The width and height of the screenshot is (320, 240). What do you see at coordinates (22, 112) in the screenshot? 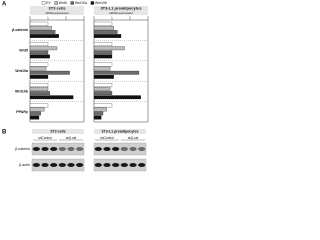
I see `row-label: PPARγ` at bounding box center [22, 112].